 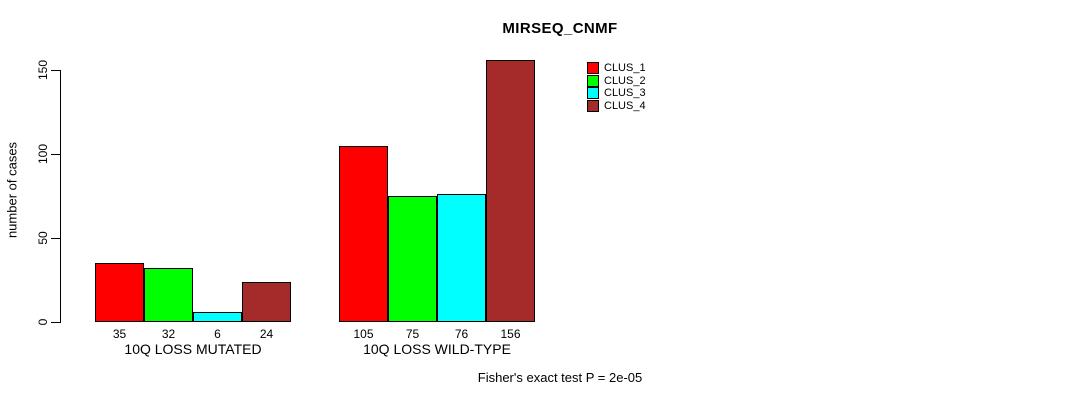 I want to click on legend-label: CLUS_4, so click(x=625, y=105).